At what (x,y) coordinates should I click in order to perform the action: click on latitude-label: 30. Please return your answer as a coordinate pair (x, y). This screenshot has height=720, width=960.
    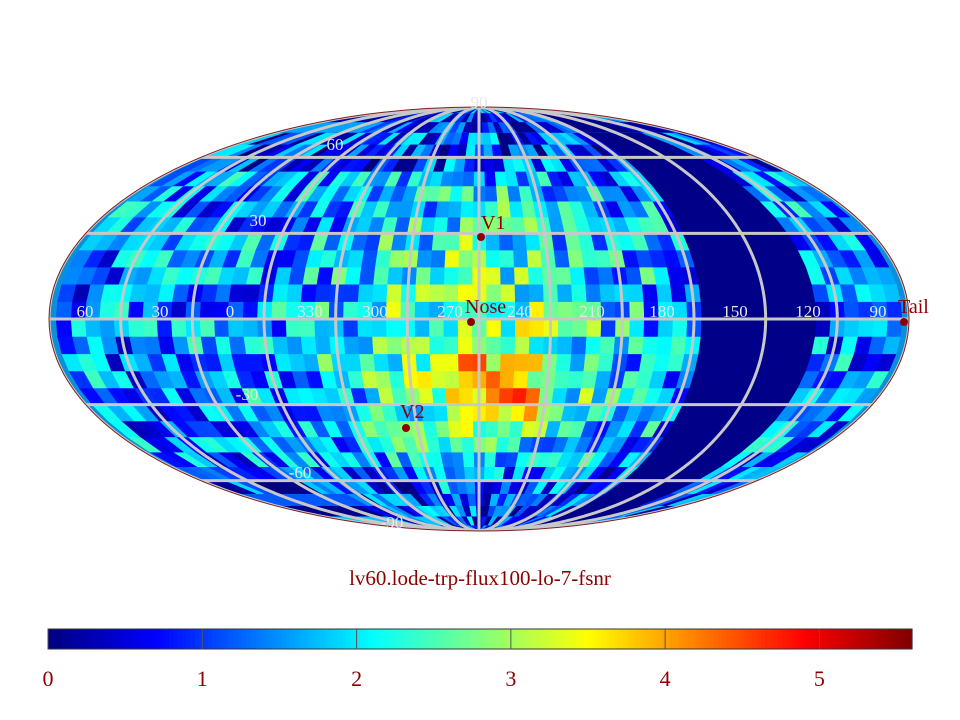
    Looking at the image, I should click on (258, 220).